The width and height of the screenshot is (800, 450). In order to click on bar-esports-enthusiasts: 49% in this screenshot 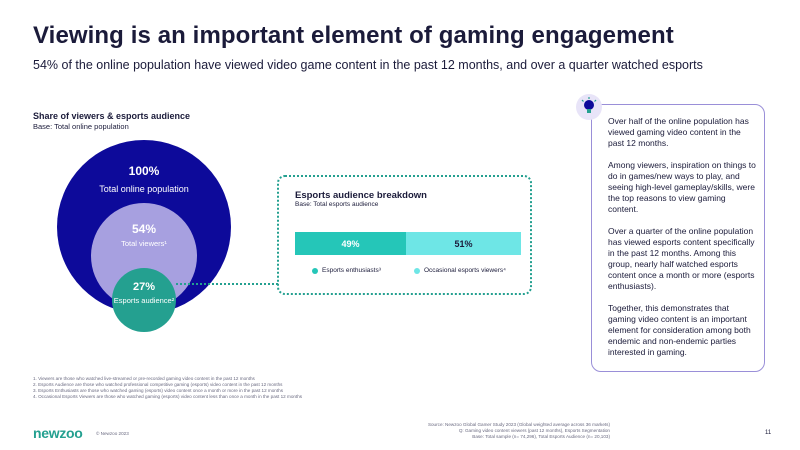, I will do `click(350, 243)`.